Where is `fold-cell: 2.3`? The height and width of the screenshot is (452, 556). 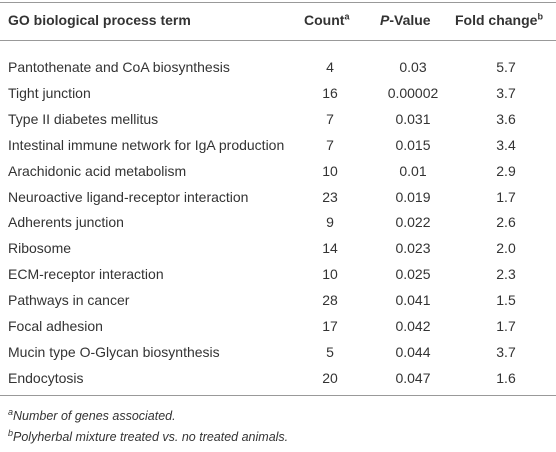 fold-cell: 2.3 is located at coordinates (506, 274).